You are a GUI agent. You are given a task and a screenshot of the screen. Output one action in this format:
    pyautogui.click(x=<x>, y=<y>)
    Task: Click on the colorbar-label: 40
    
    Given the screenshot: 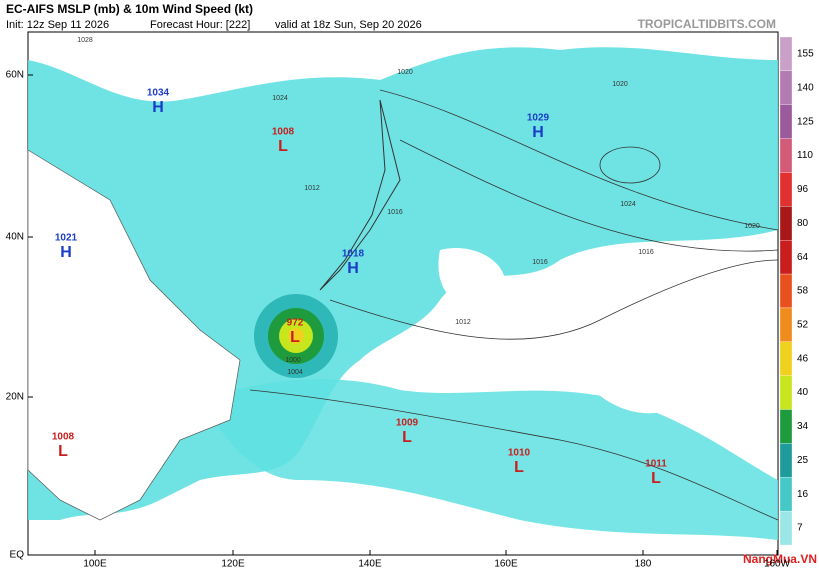 What is the action you would take?
    pyautogui.click(x=803, y=392)
    